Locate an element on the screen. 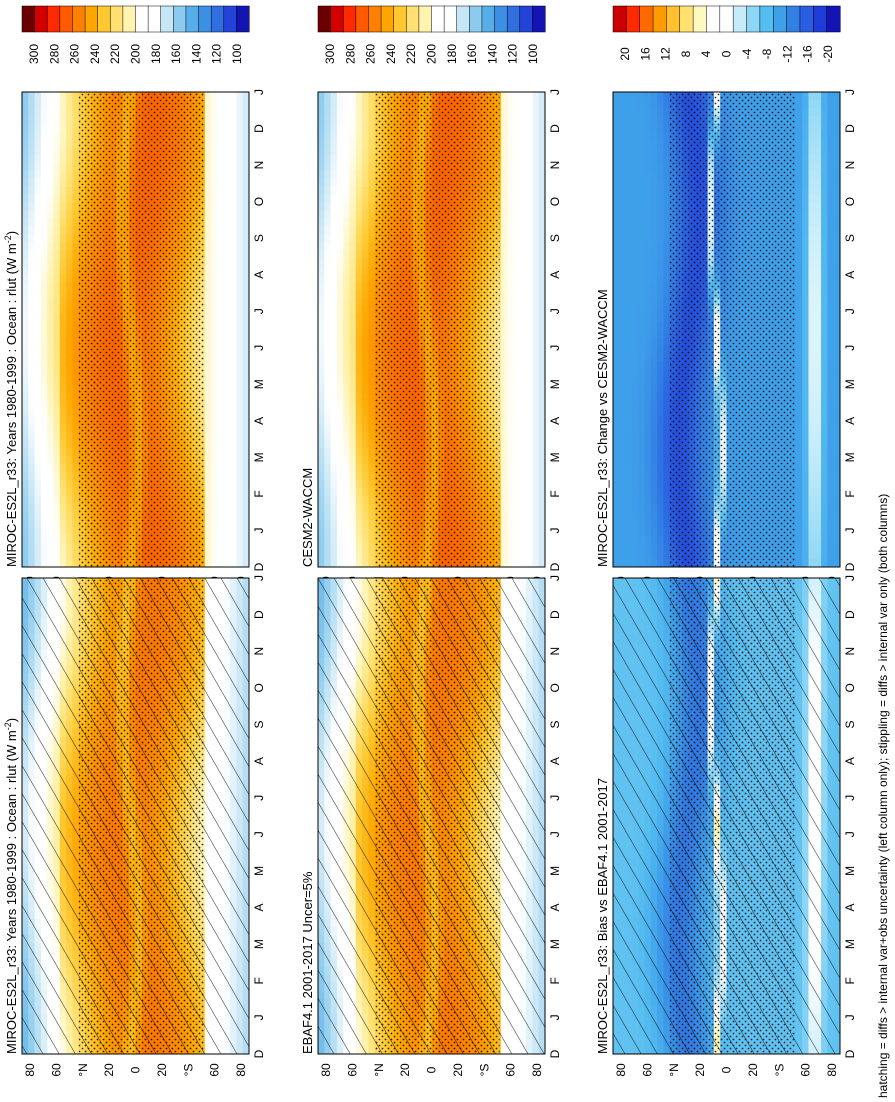 Image resolution: width=895 pixels, height=1102 pixels. month-tick-label: N is located at coordinates (259, 165).